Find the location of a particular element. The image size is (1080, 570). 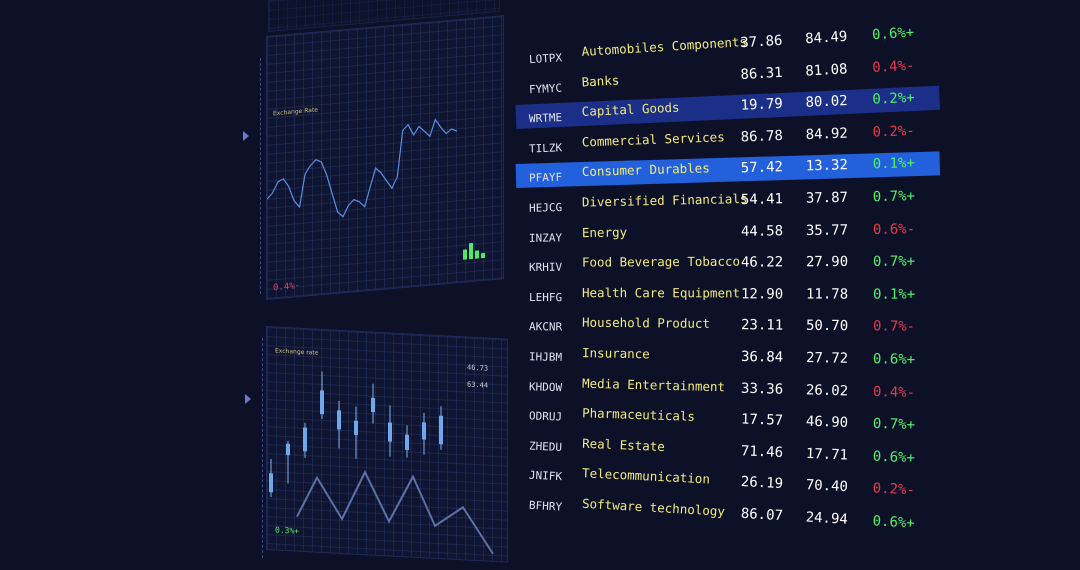

exchange-rate-candle-panel: Exchange rate 46.73 63.44 0.3%+ is located at coordinates (387, 444).